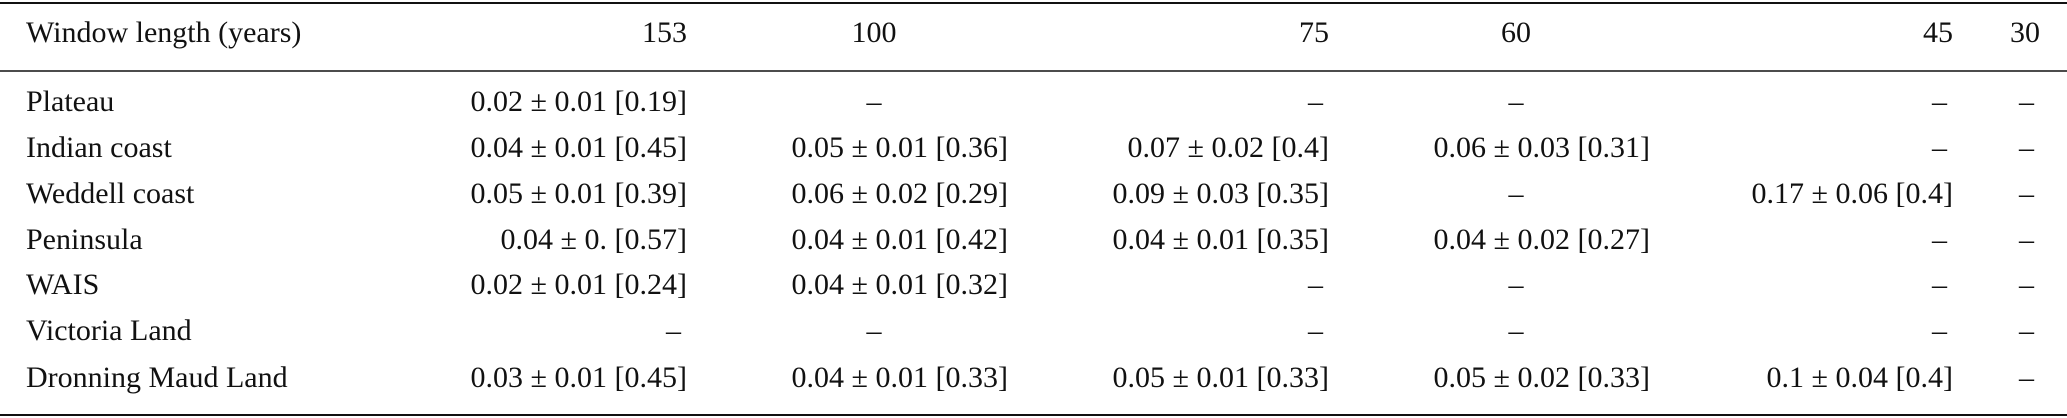  What do you see at coordinates (1542, 377) in the screenshot?
I see `cell: 0.05 ± 0.02 [0.33]` at bounding box center [1542, 377].